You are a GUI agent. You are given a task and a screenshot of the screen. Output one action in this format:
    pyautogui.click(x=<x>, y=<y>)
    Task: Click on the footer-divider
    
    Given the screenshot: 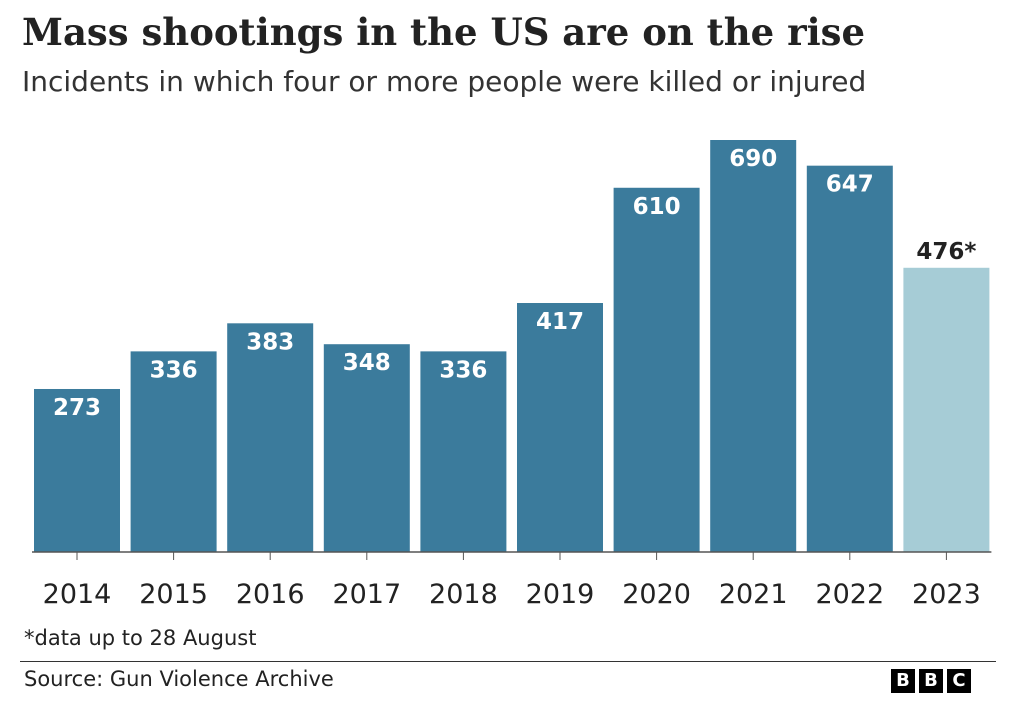 What is the action you would take?
    pyautogui.click(x=508, y=661)
    